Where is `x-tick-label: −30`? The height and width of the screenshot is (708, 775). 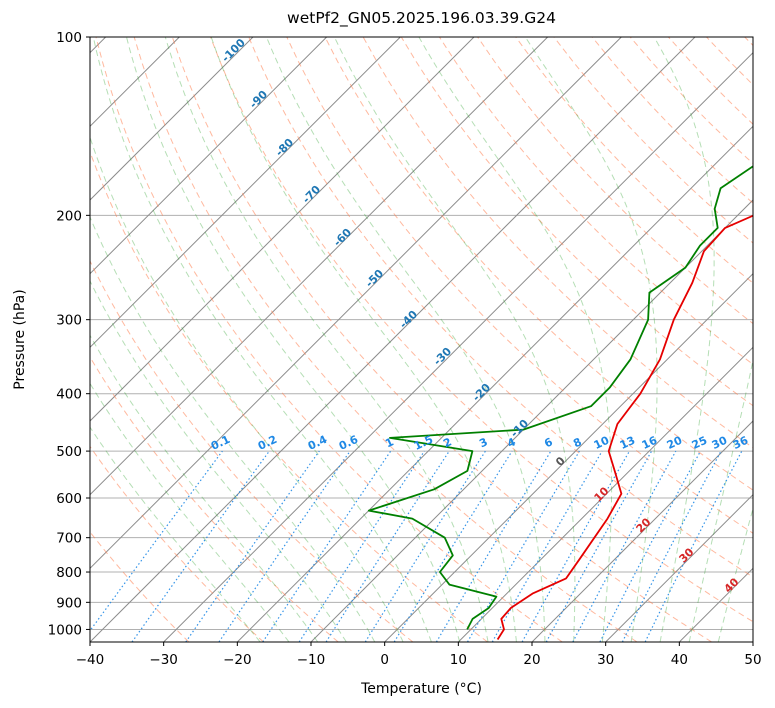
x-tick-label: −30 is located at coordinates (163, 660).